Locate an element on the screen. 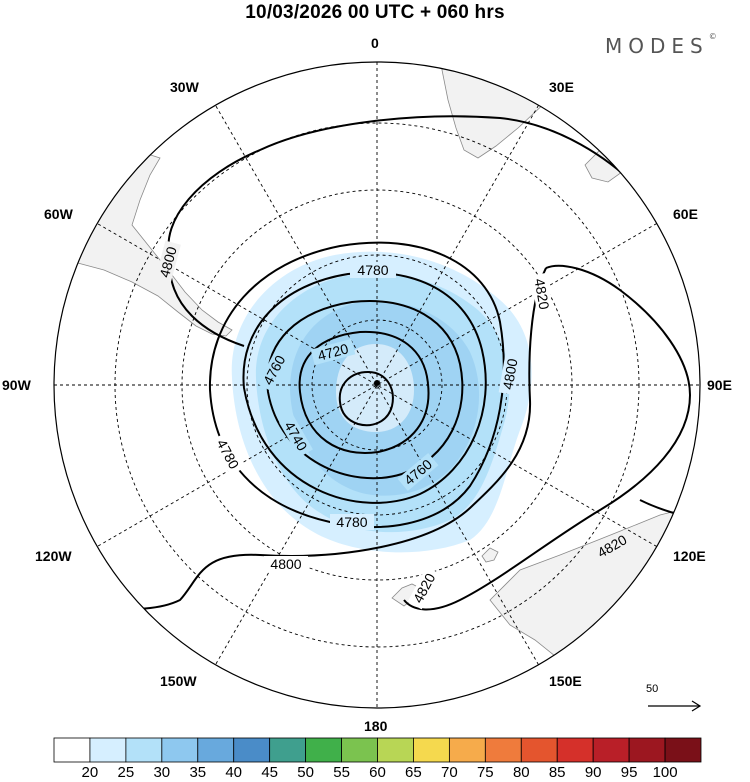 This screenshot has width=750, height=782. map-title: 10/03/2026 00 UTC + 060 hrs is located at coordinates (375, 12).